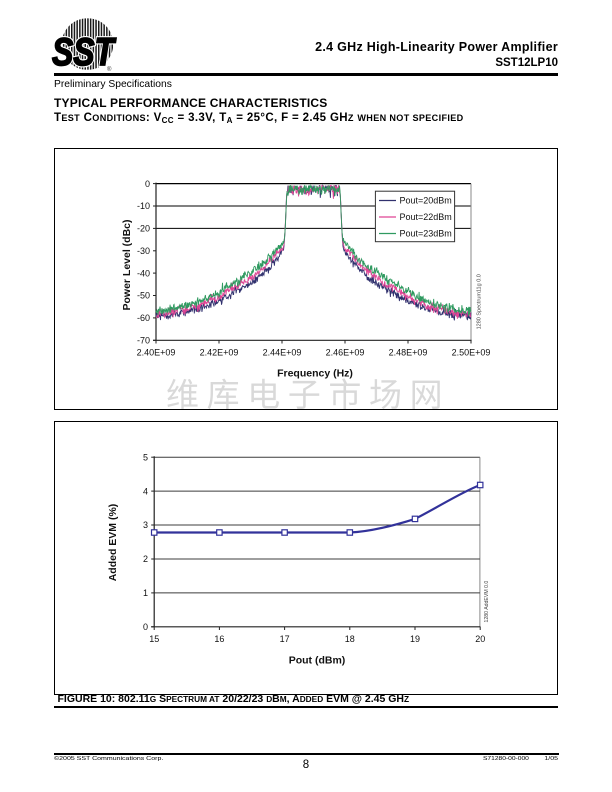  I want to click on svg-text: 3, so click(145, 525).